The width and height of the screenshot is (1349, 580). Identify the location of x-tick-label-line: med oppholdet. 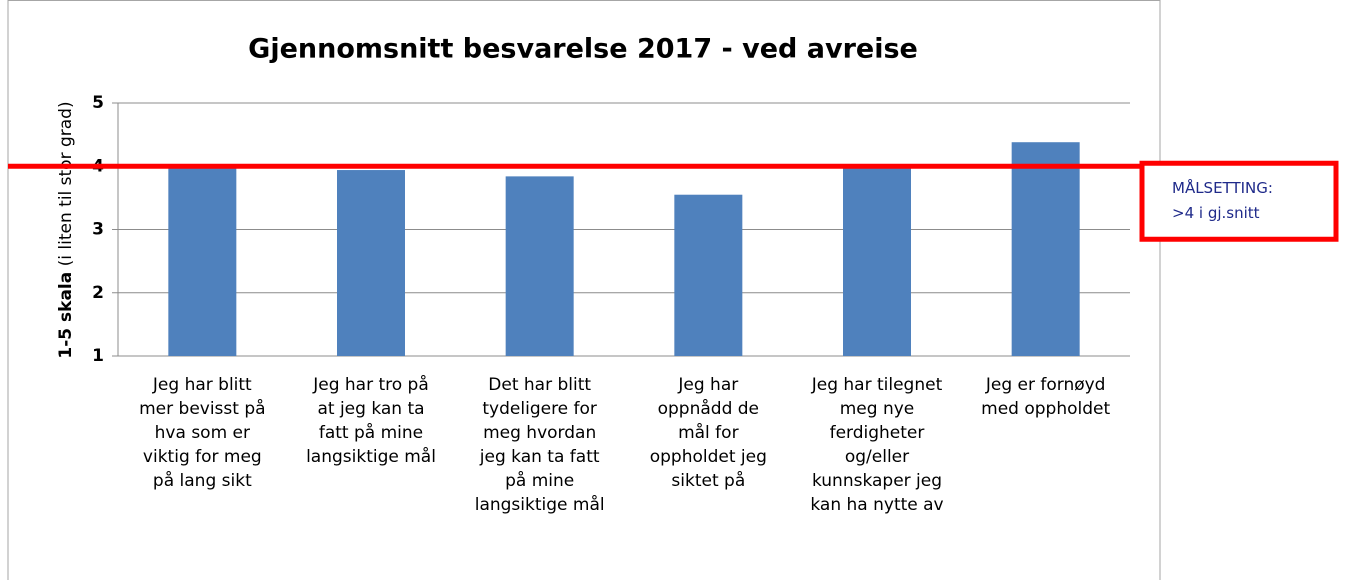
(1045, 409).